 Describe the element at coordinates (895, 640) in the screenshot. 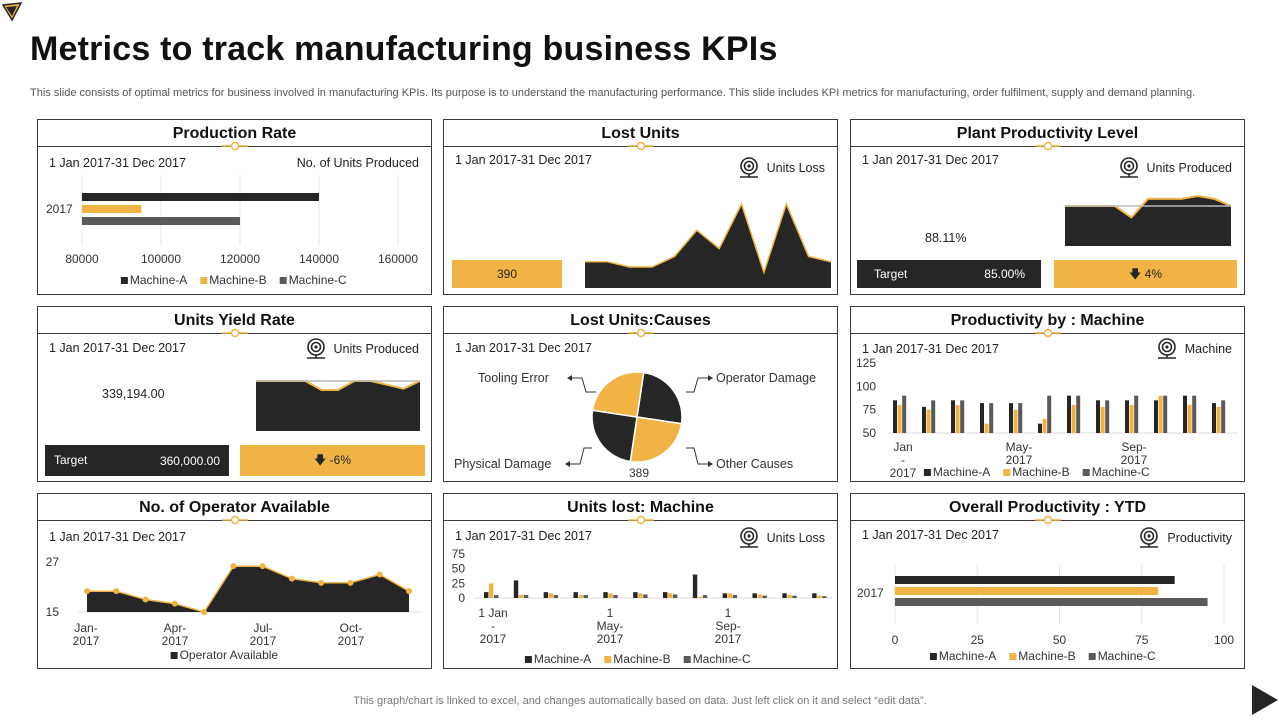

I see `x-tick-label: 0` at that location.